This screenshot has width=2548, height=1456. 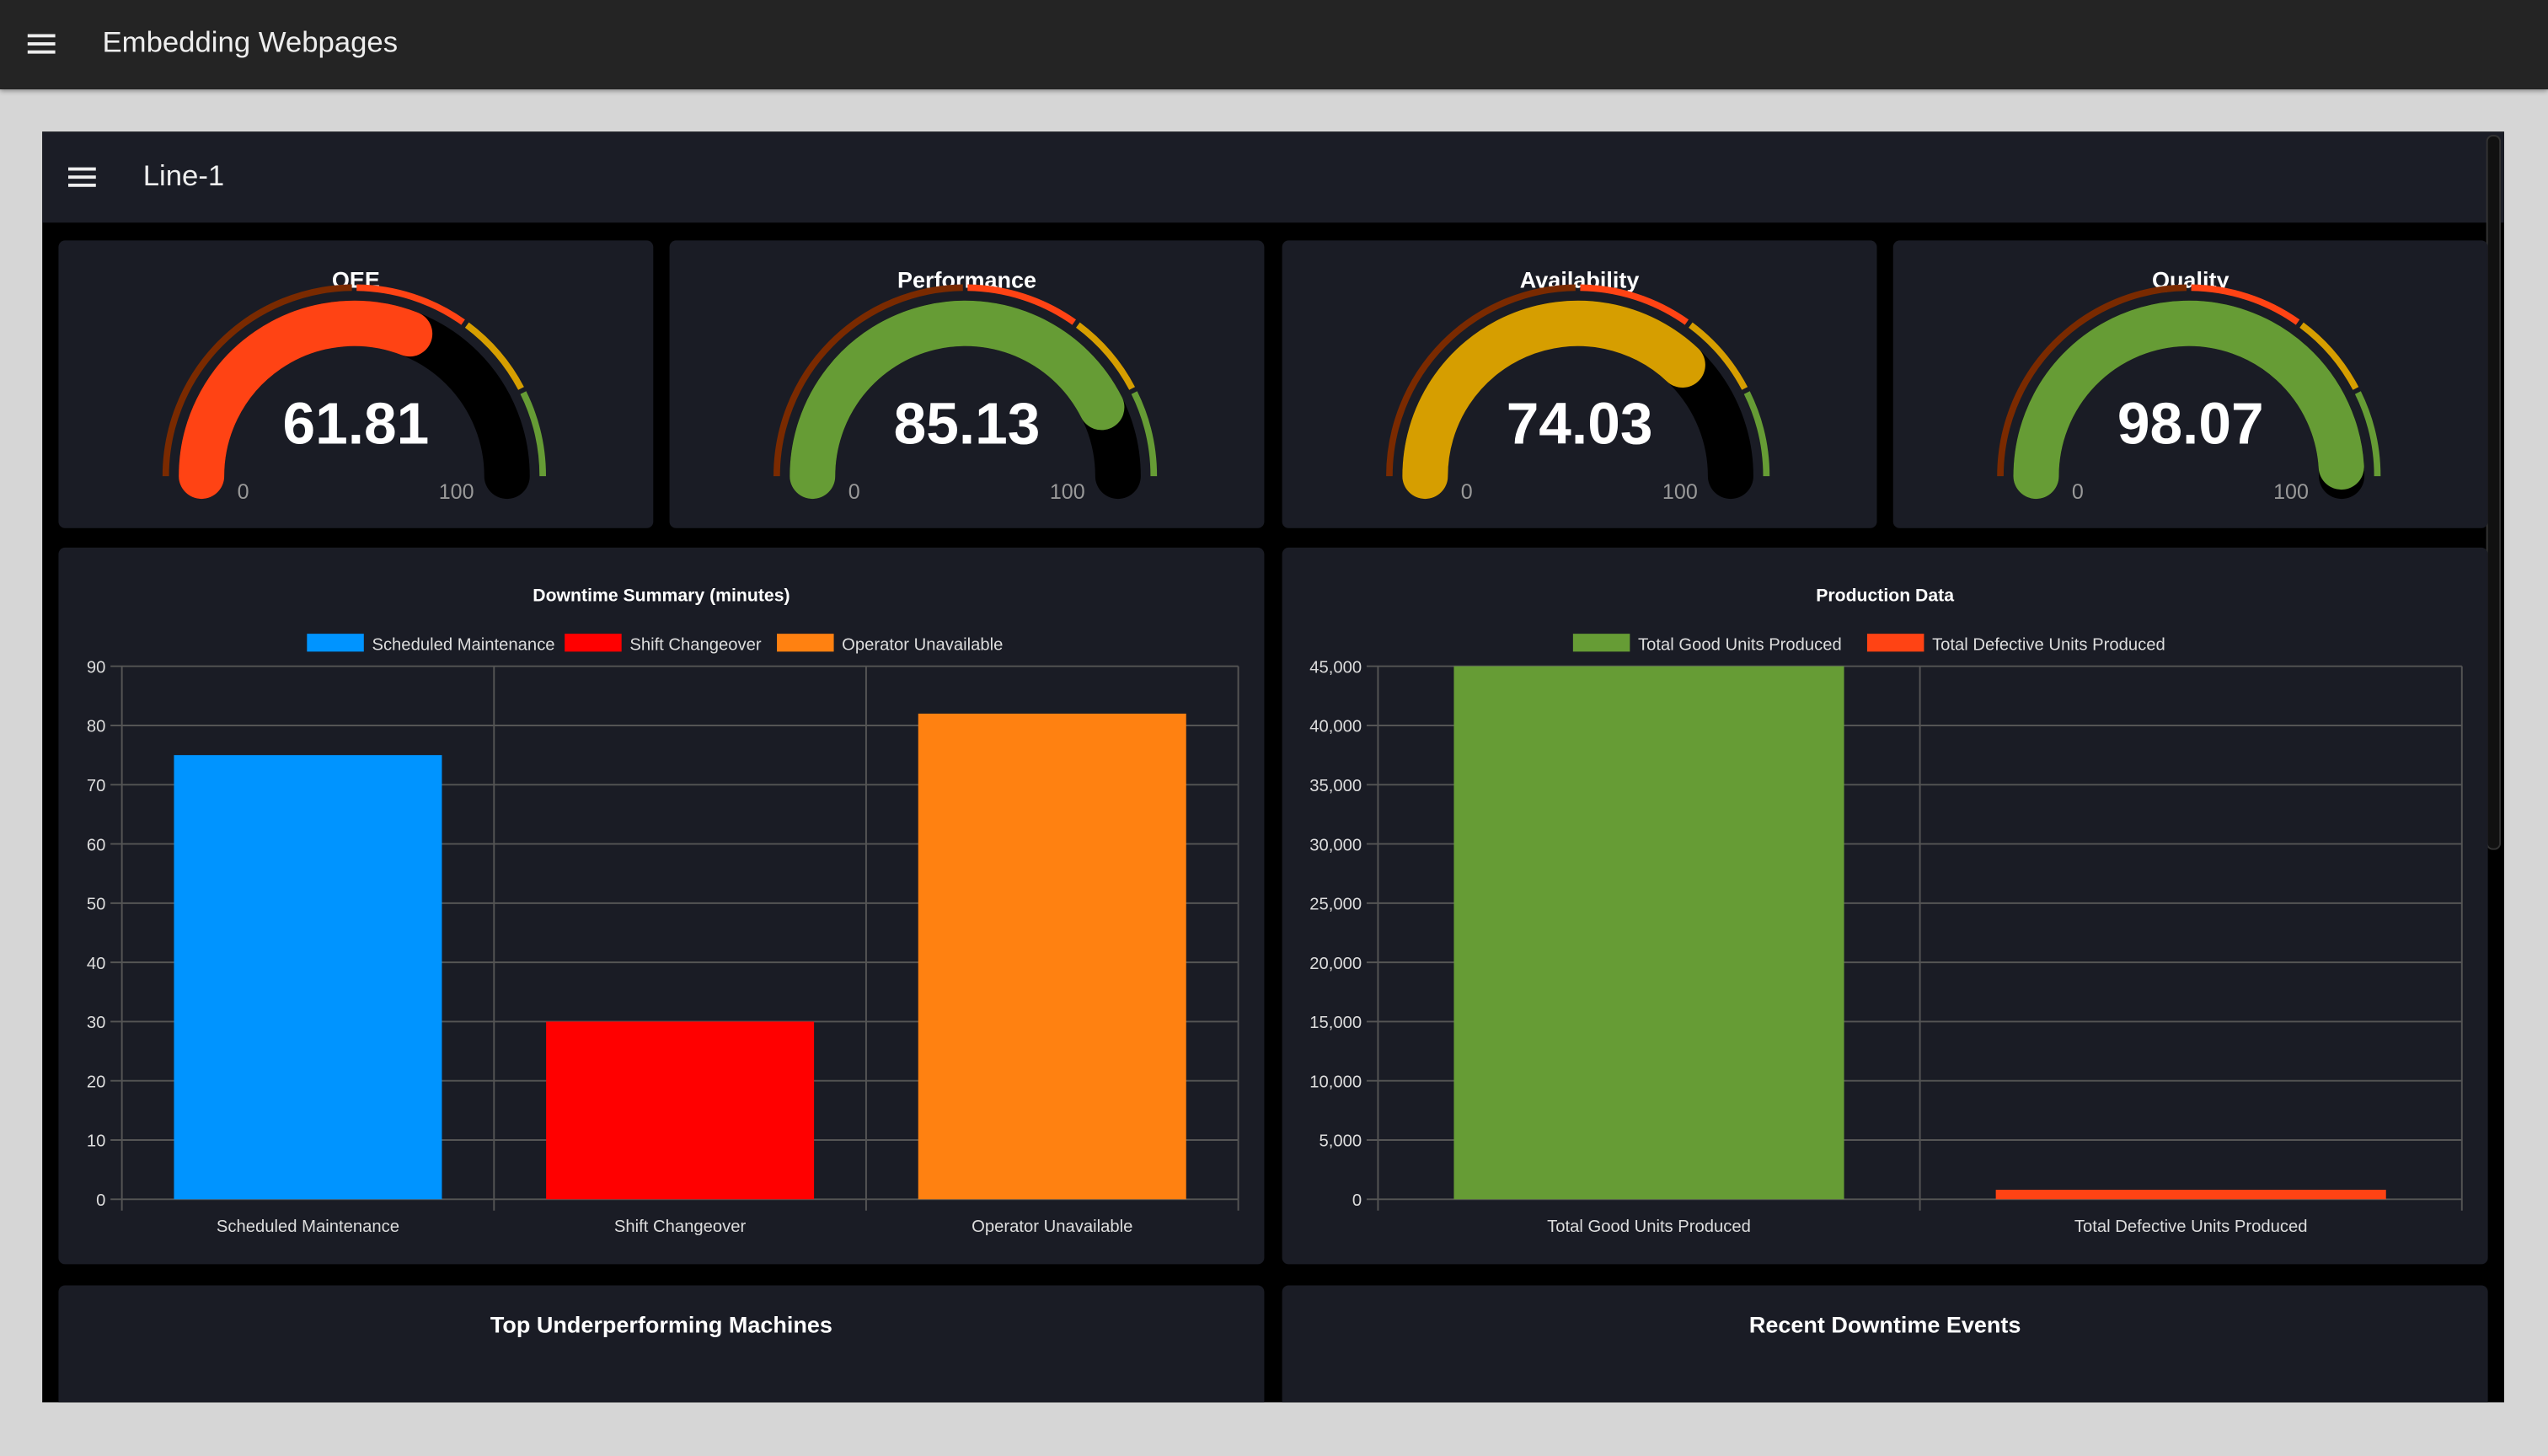 I want to click on gauge-card-availability: Availability 74.03 0 100, so click(x=1579, y=384).